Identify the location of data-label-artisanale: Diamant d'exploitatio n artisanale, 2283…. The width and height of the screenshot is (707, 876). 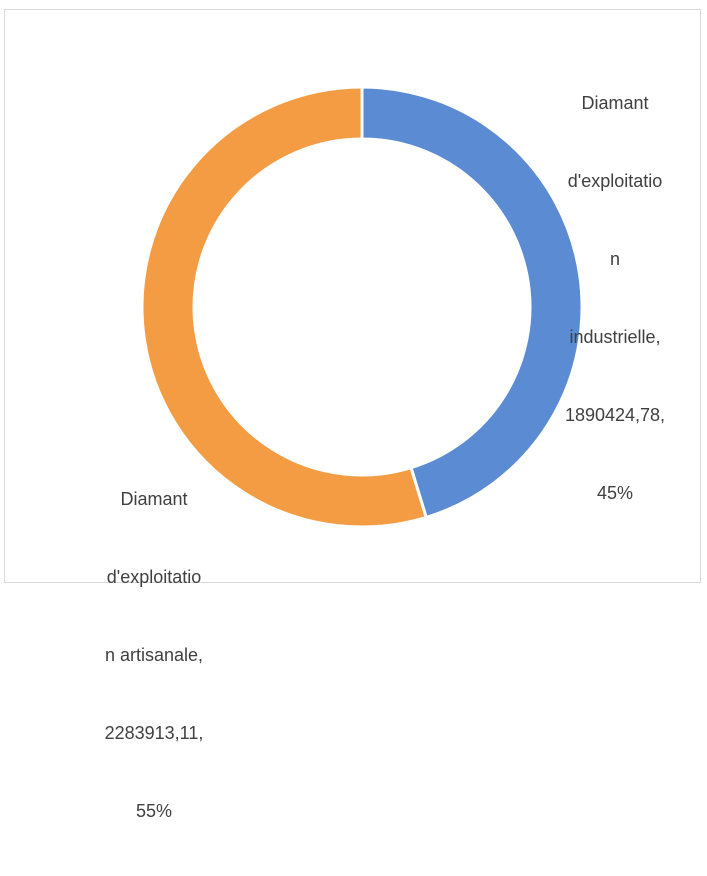
(154, 655).